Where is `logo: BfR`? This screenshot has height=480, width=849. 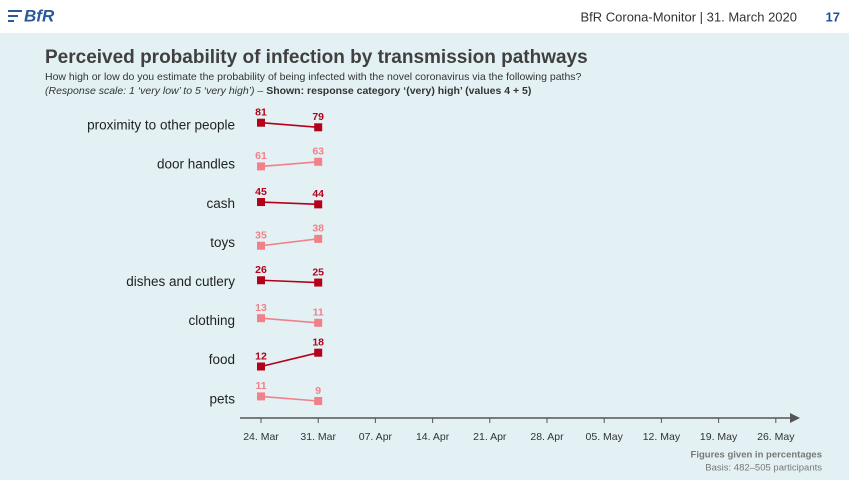 logo: BfR is located at coordinates (39, 15).